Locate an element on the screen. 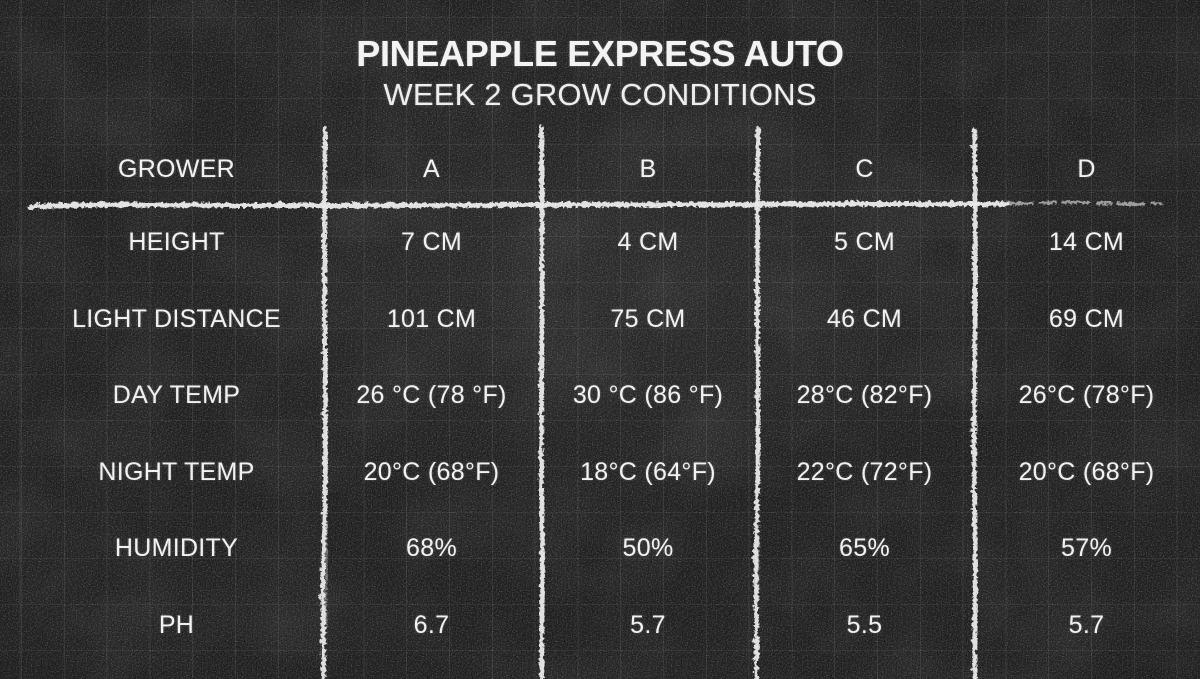 This screenshot has height=679, width=1200. cell-night-temp-c: 22°C (72°F) is located at coordinates (864, 471).